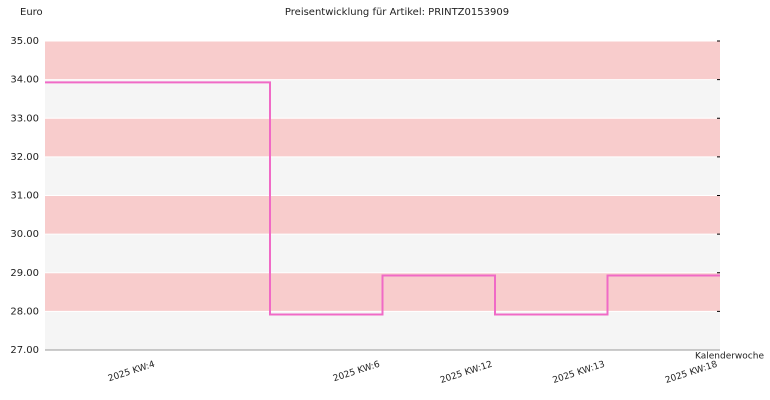 The height and width of the screenshot is (400, 770). I want to click on x-axis-label: Kalenderwoche, so click(729, 357).